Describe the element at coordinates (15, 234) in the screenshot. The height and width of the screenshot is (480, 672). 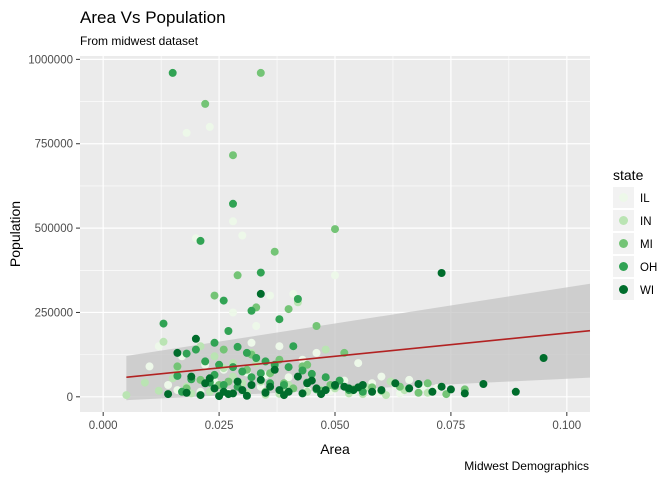
I see `y-axis-title: Population` at that location.